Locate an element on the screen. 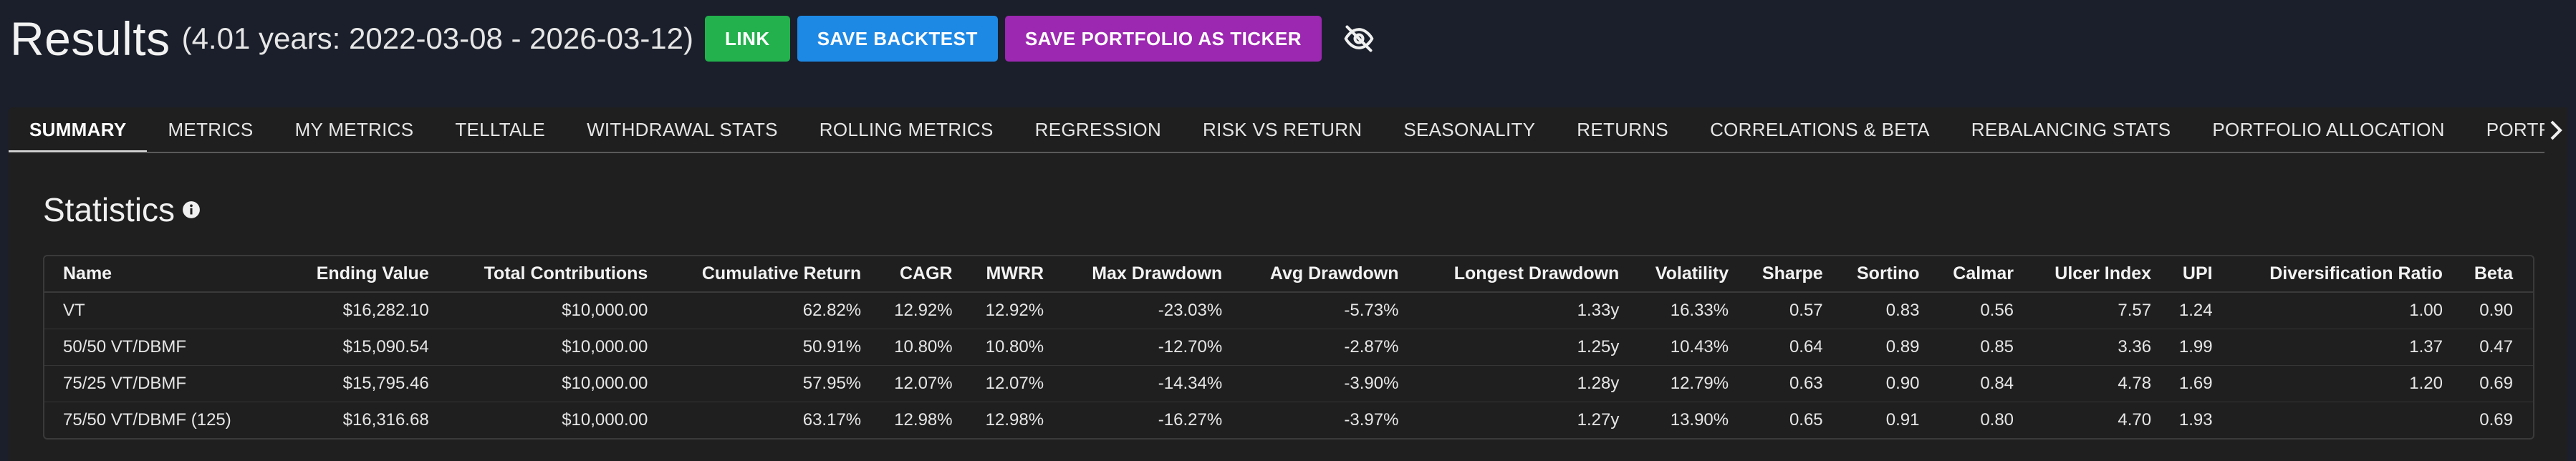 The height and width of the screenshot is (461, 2576). column-header: CAGR is located at coordinates (915, 274).